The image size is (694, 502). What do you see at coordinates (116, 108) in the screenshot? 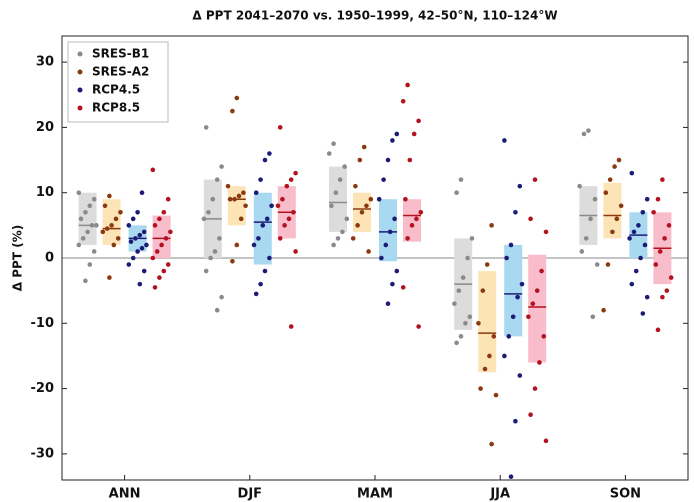
I see `legend-label: RCP8.5` at bounding box center [116, 108].